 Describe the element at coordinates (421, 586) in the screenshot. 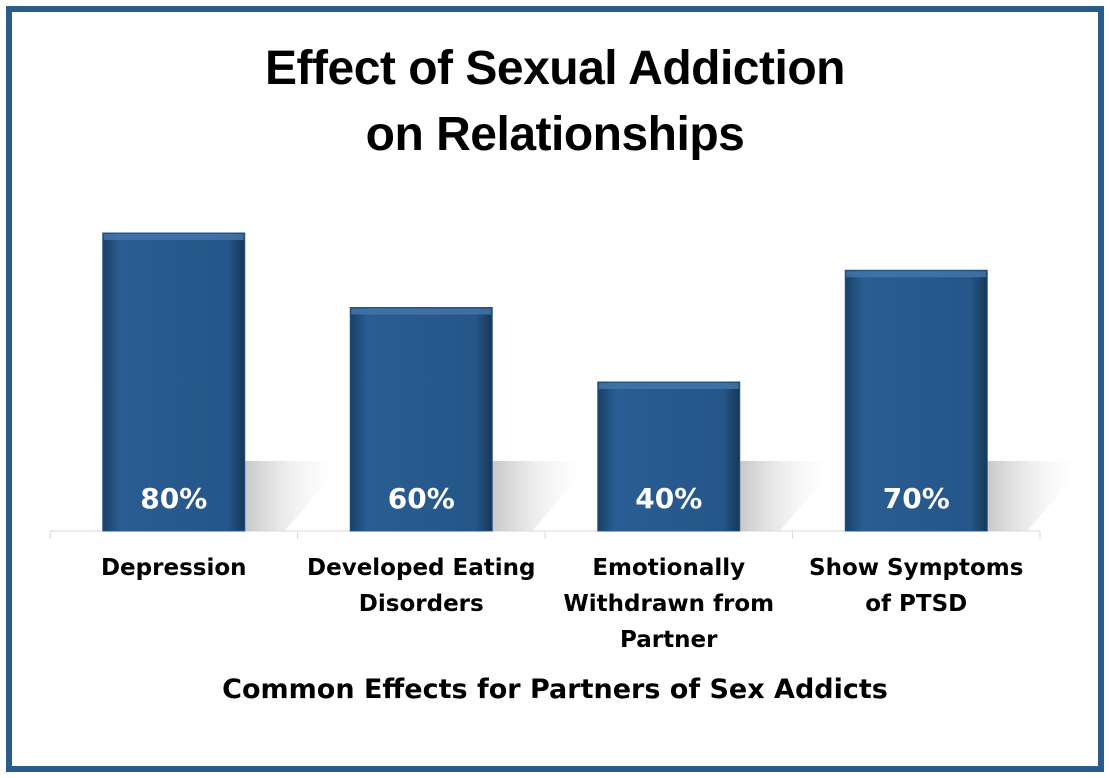

I see `x-tick-label: Developed Eating Disorders` at that location.